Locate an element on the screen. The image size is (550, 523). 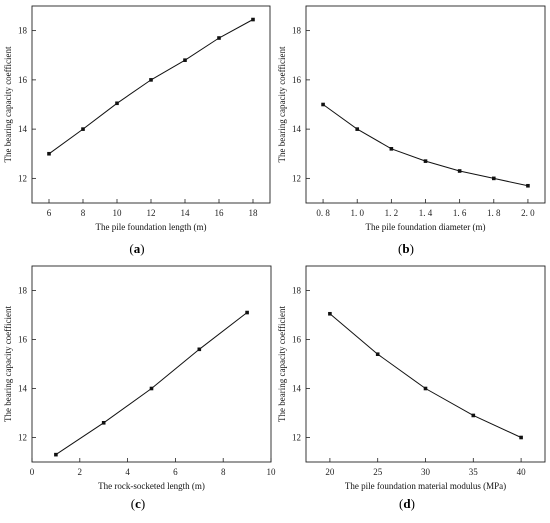
x-tick-label: 25 is located at coordinates (378, 472).